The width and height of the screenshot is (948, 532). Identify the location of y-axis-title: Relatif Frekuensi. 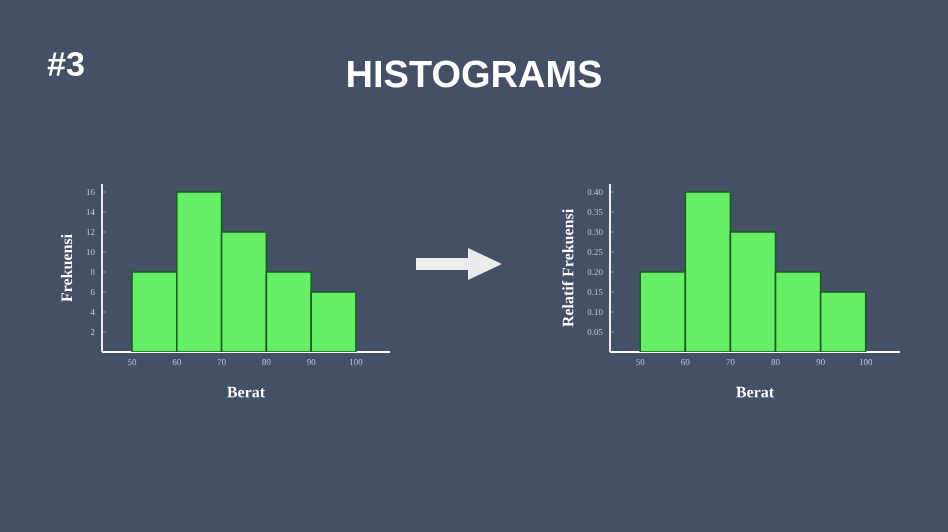
(568, 268).